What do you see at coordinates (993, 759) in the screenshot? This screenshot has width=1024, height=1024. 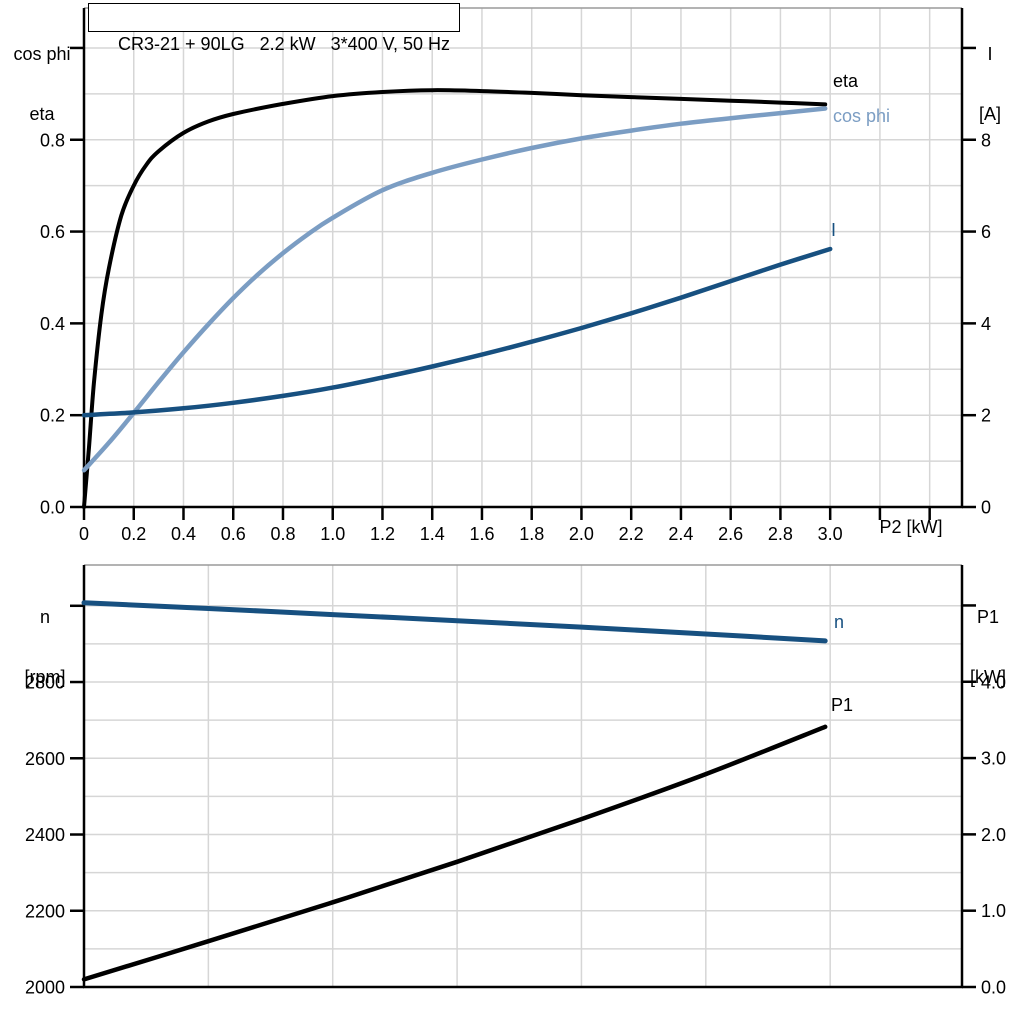 I see `right-tick-label: 3.0` at bounding box center [993, 759].